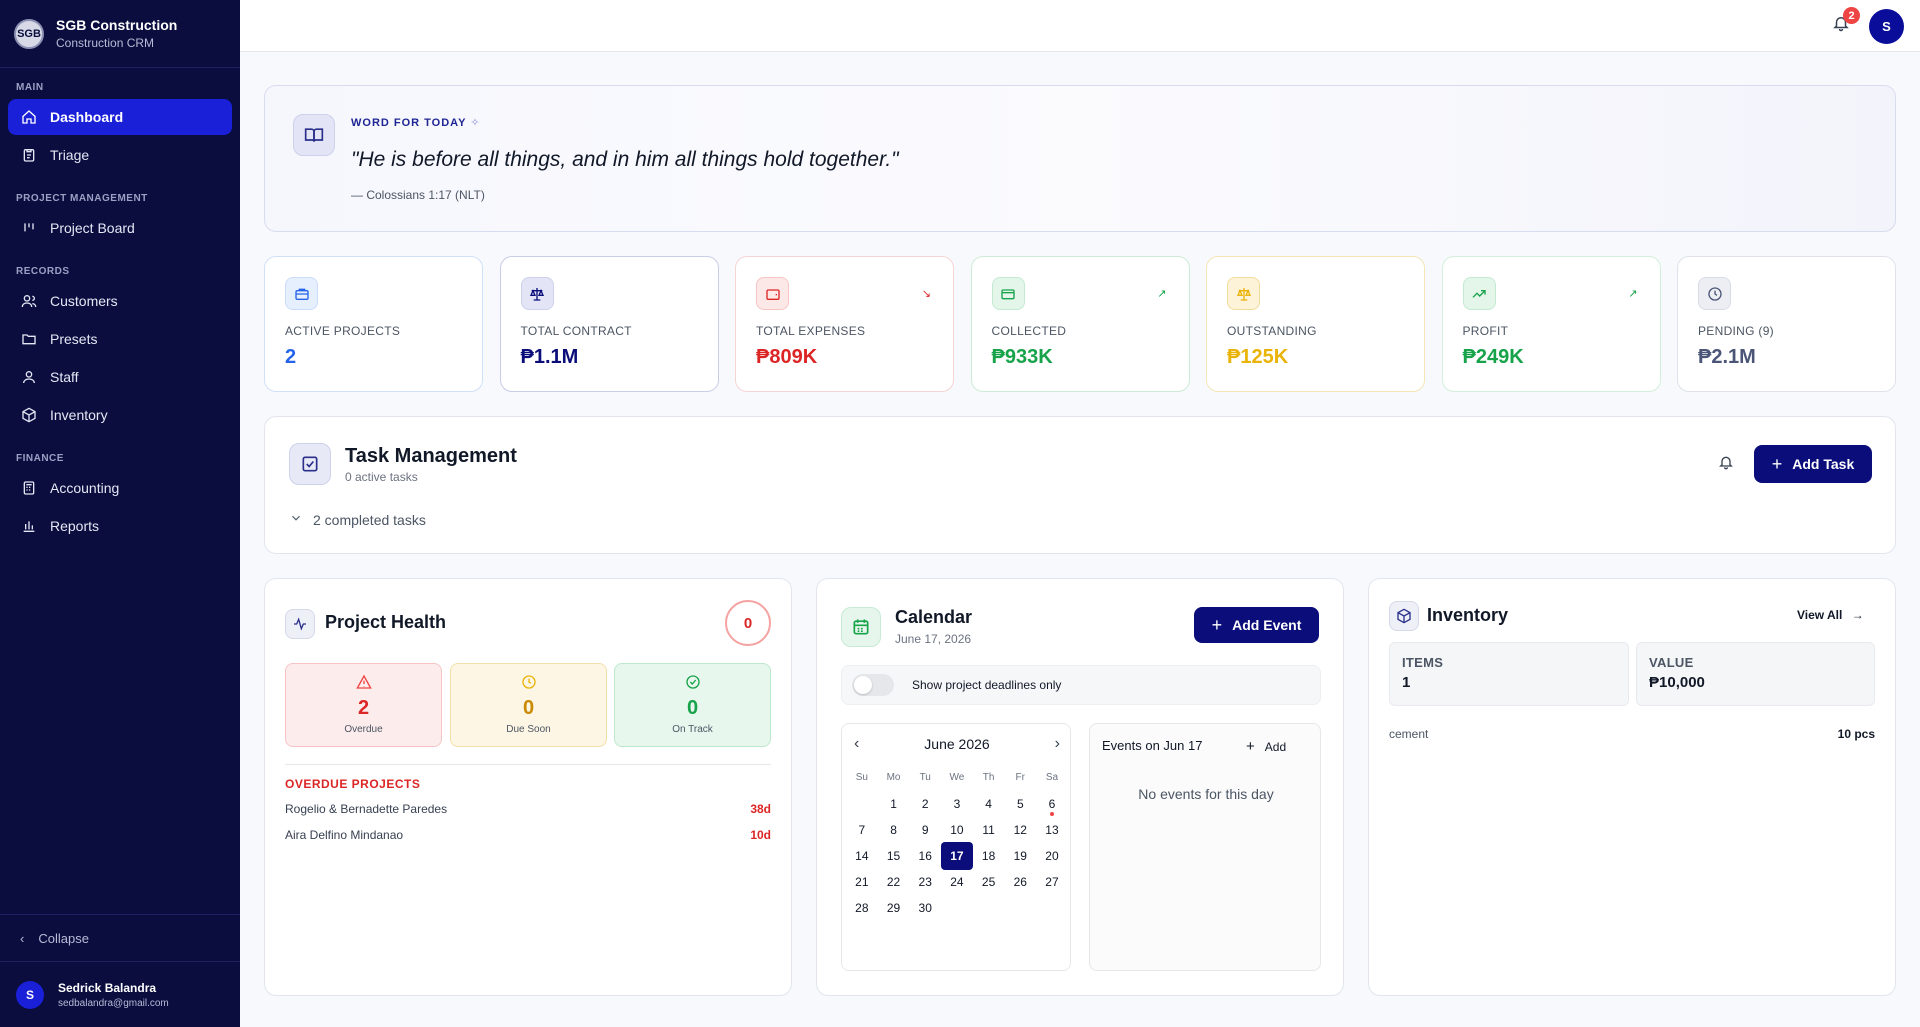  Describe the element at coordinates (1029, 331) in the screenshot. I see `stat-label: COLLECTED` at that location.